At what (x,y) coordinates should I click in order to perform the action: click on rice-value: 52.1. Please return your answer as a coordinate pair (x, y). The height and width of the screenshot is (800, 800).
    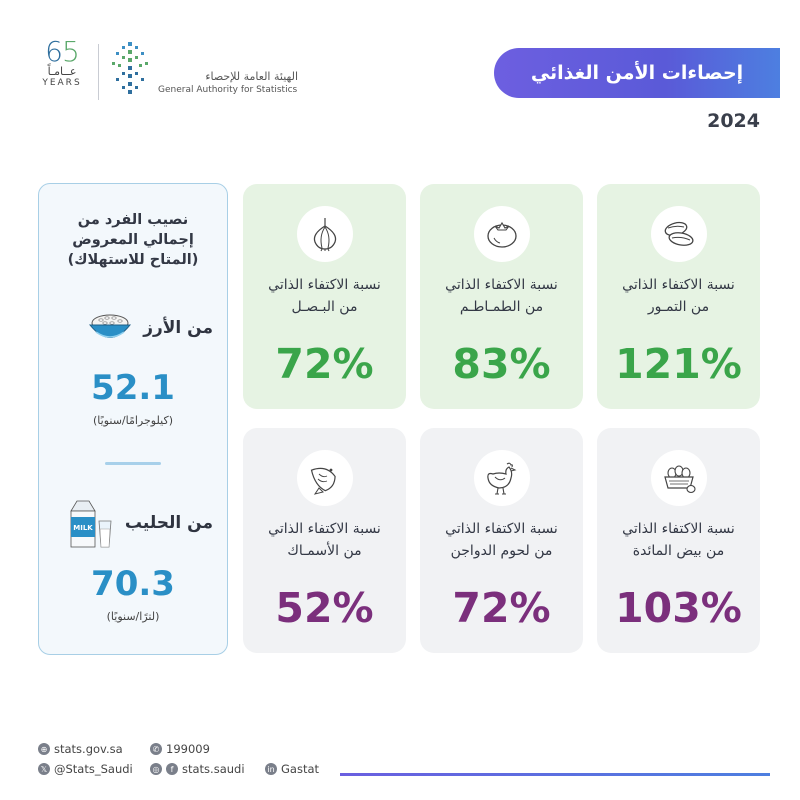
    Looking at the image, I should click on (133, 388).